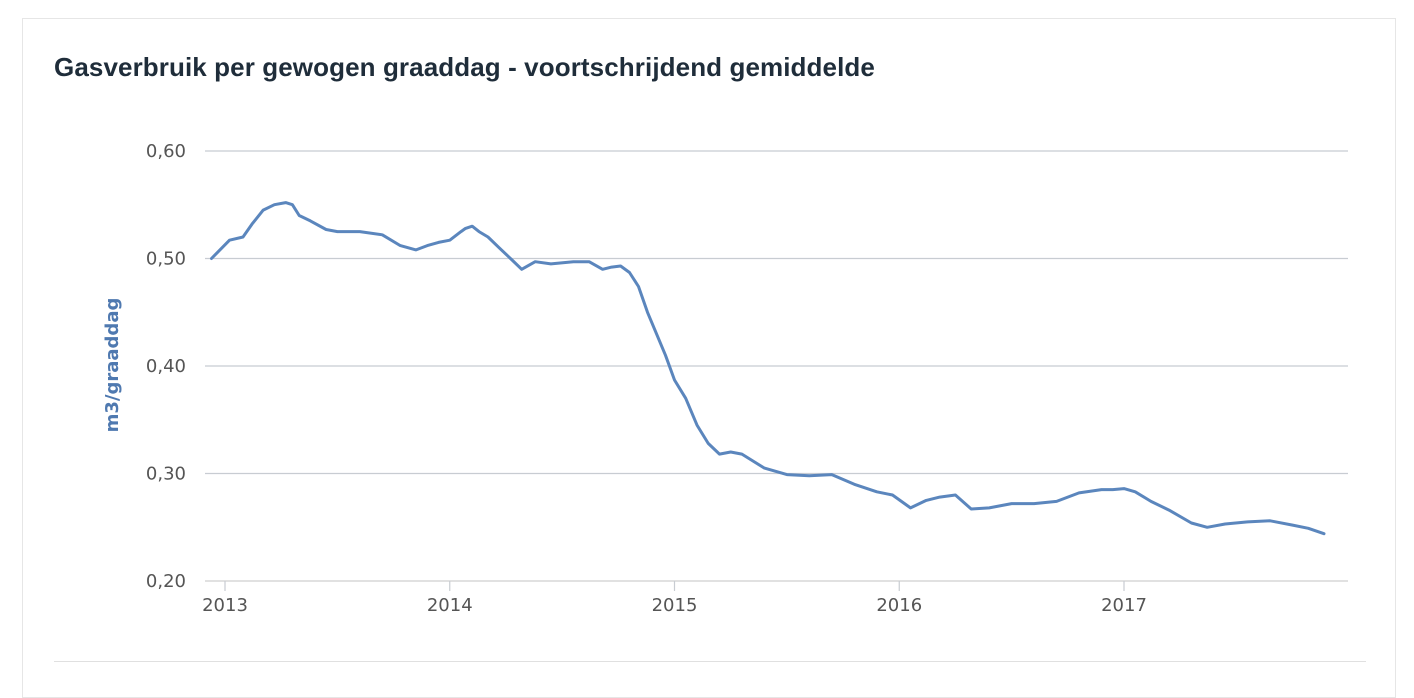 The image size is (1414, 698). I want to click on x-tick-label: 2013, so click(225, 605).